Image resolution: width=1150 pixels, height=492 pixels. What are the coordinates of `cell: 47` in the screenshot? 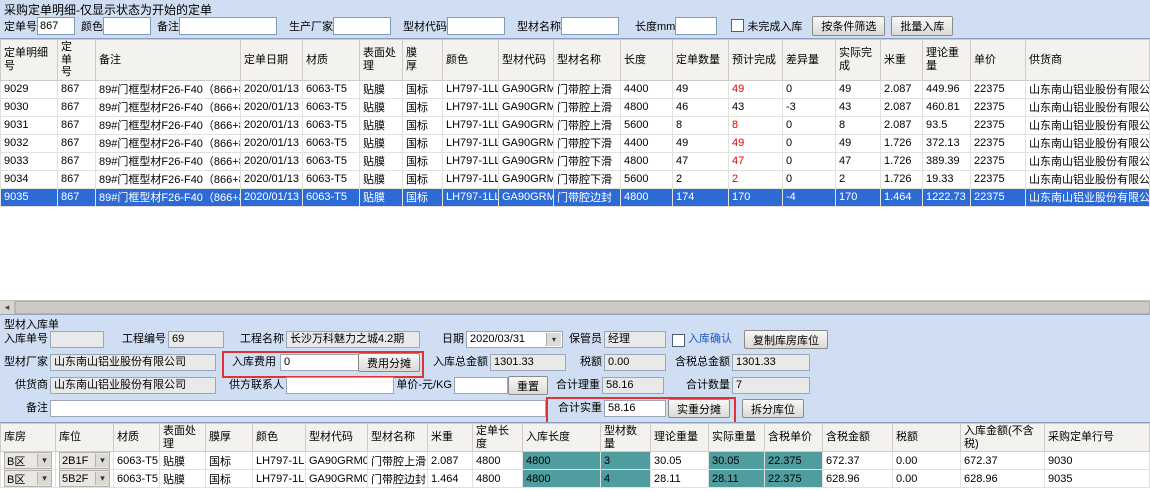 It's located at (858, 161).